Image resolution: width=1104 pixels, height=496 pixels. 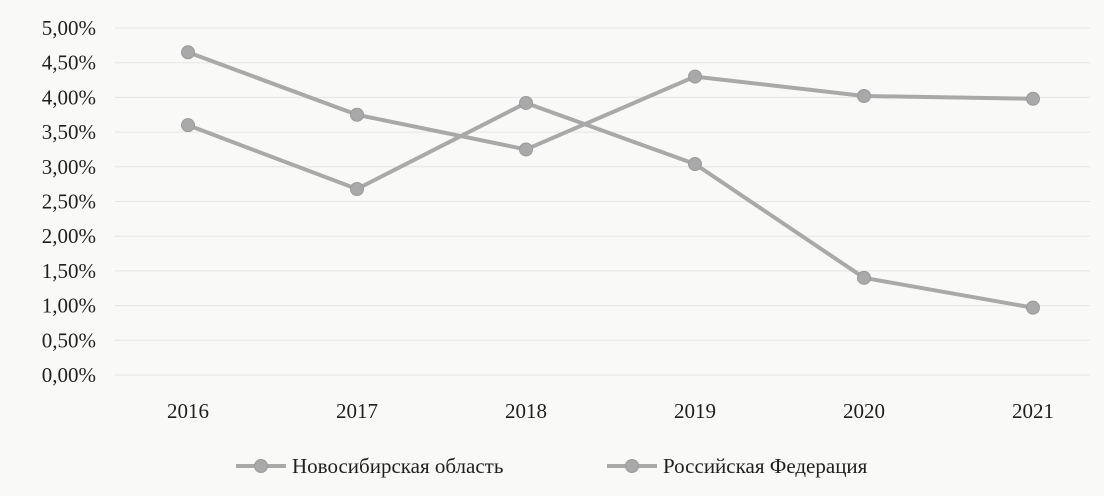 What do you see at coordinates (526, 411) in the screenshot?
I see `x-tick-label: 2018` at bounding box center [526, 411].